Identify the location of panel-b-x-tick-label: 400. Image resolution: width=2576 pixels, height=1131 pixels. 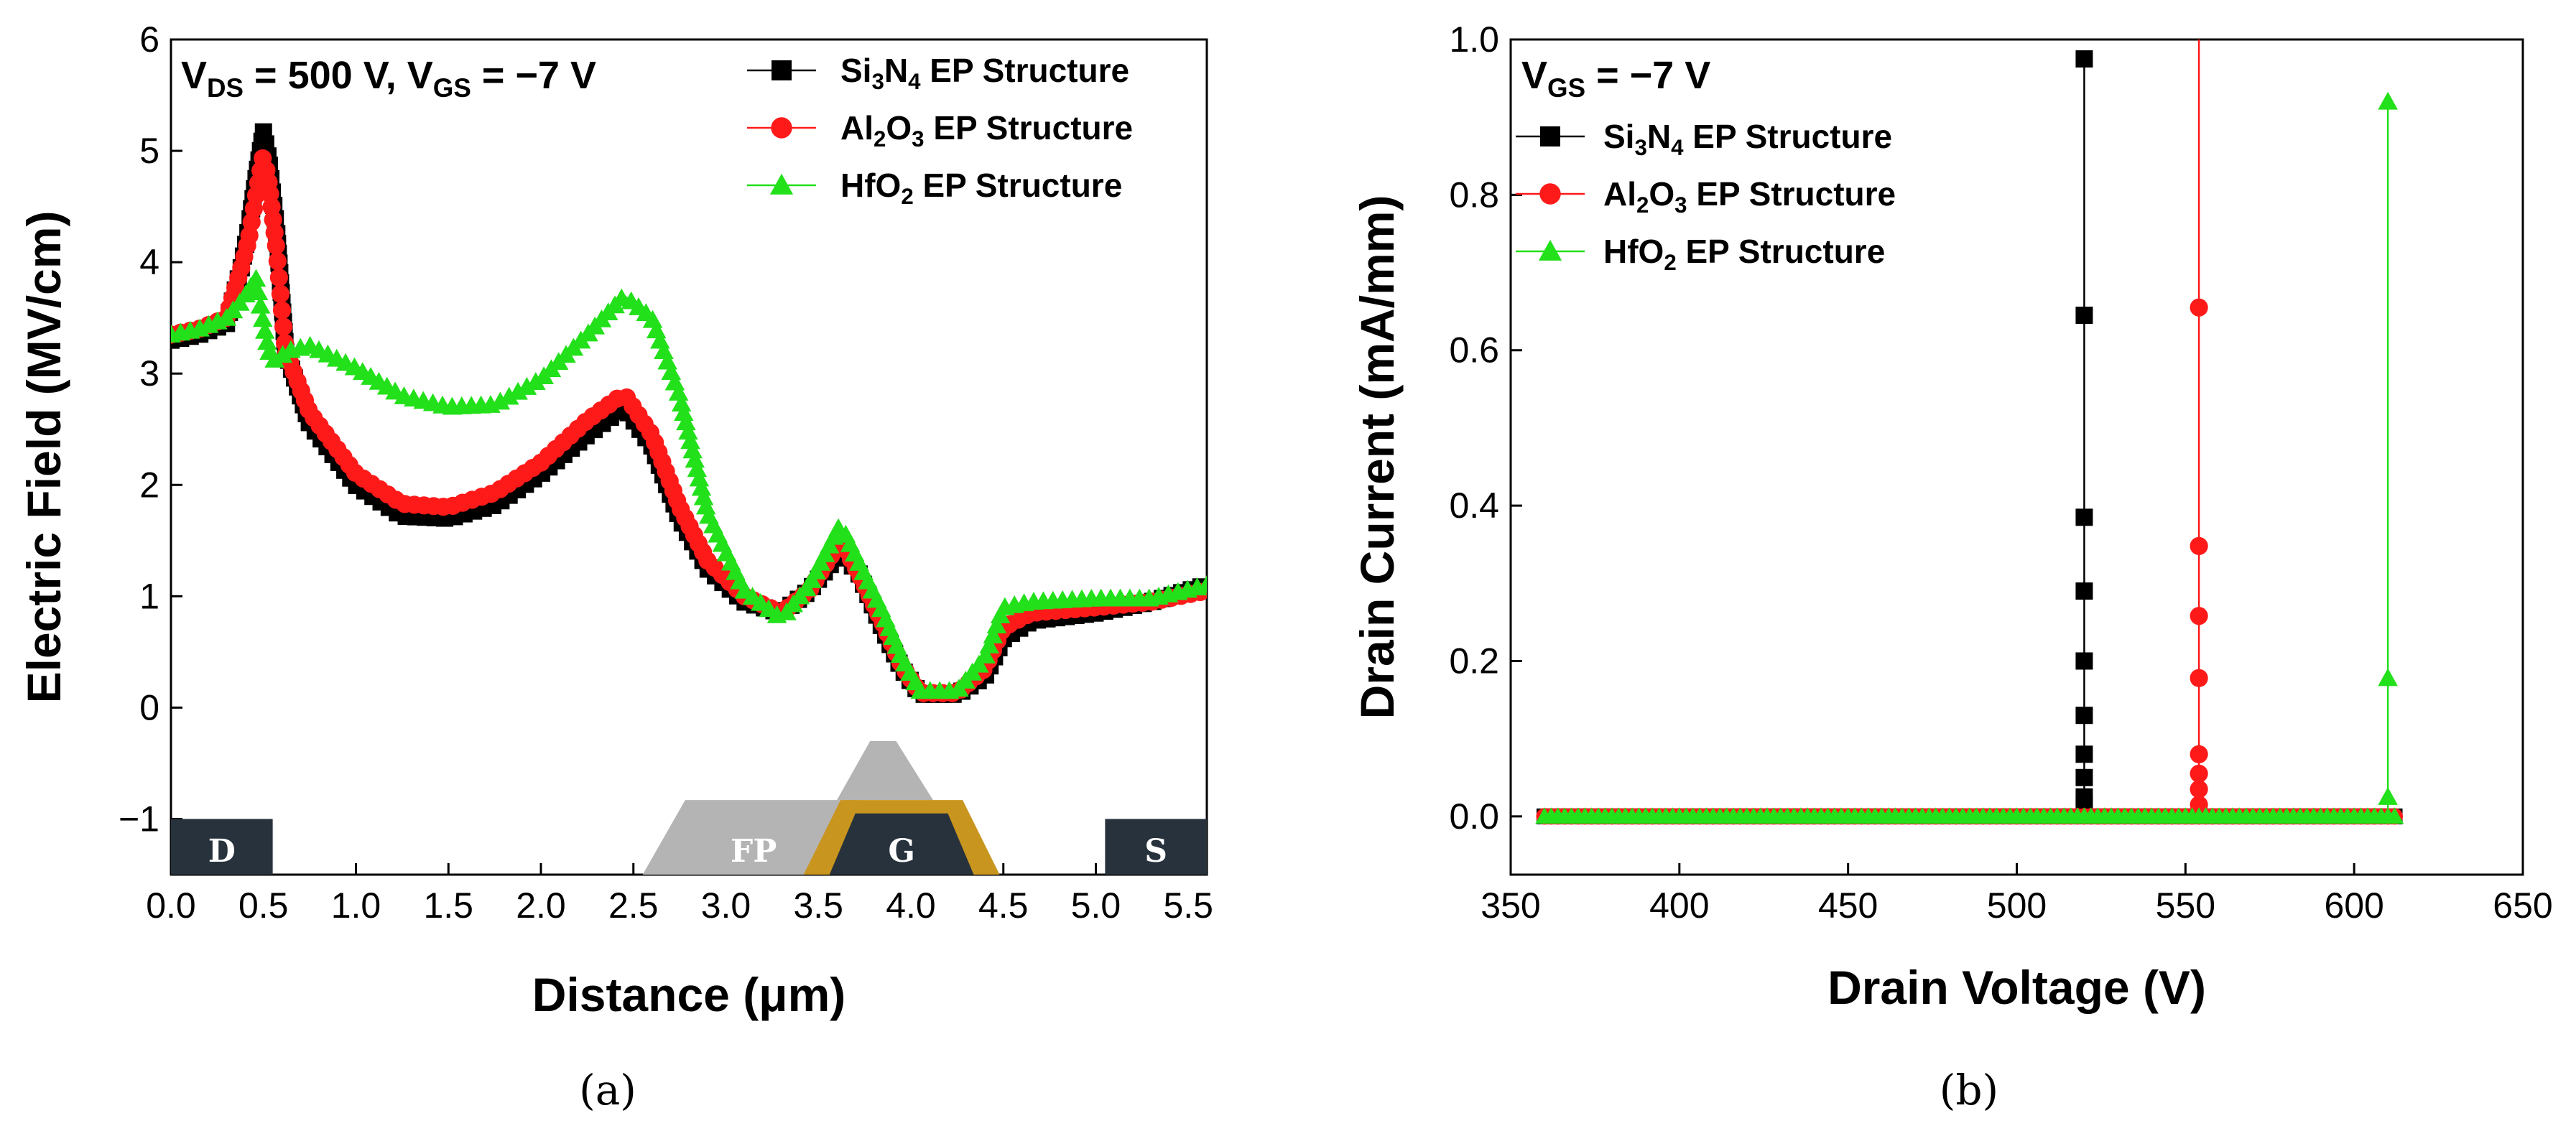
(1679, 906).